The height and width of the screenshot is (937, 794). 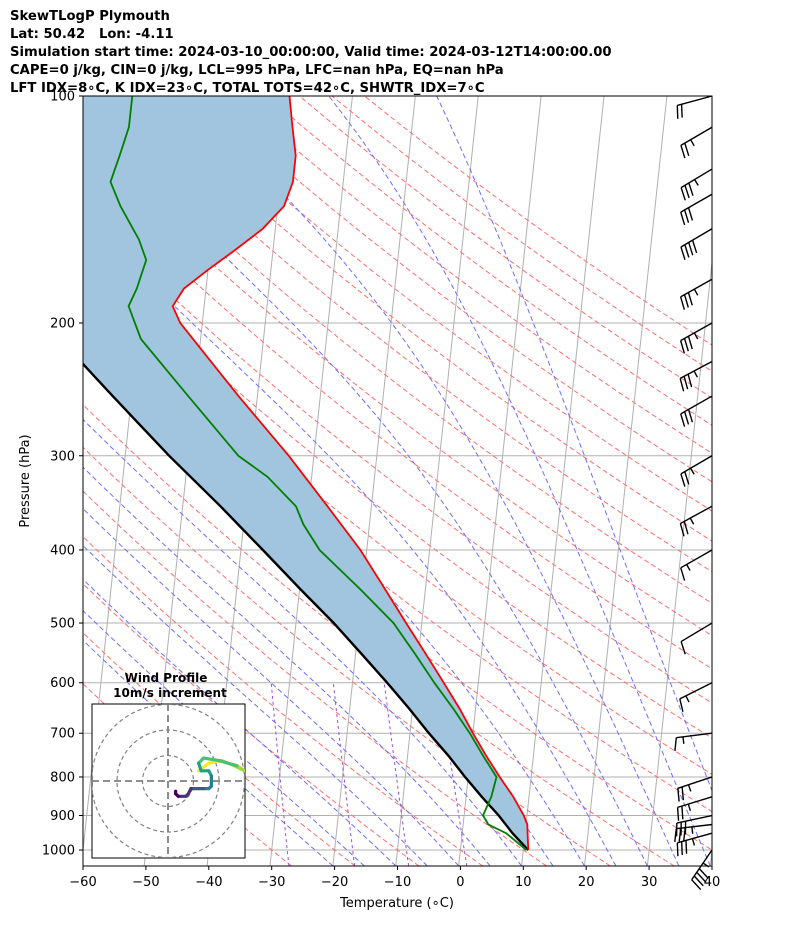 What do you see at coordinates (396, 903) in the screenshot?
I see `x-axis-label: Temperature (∘C)` at bounding box center [396, 903].